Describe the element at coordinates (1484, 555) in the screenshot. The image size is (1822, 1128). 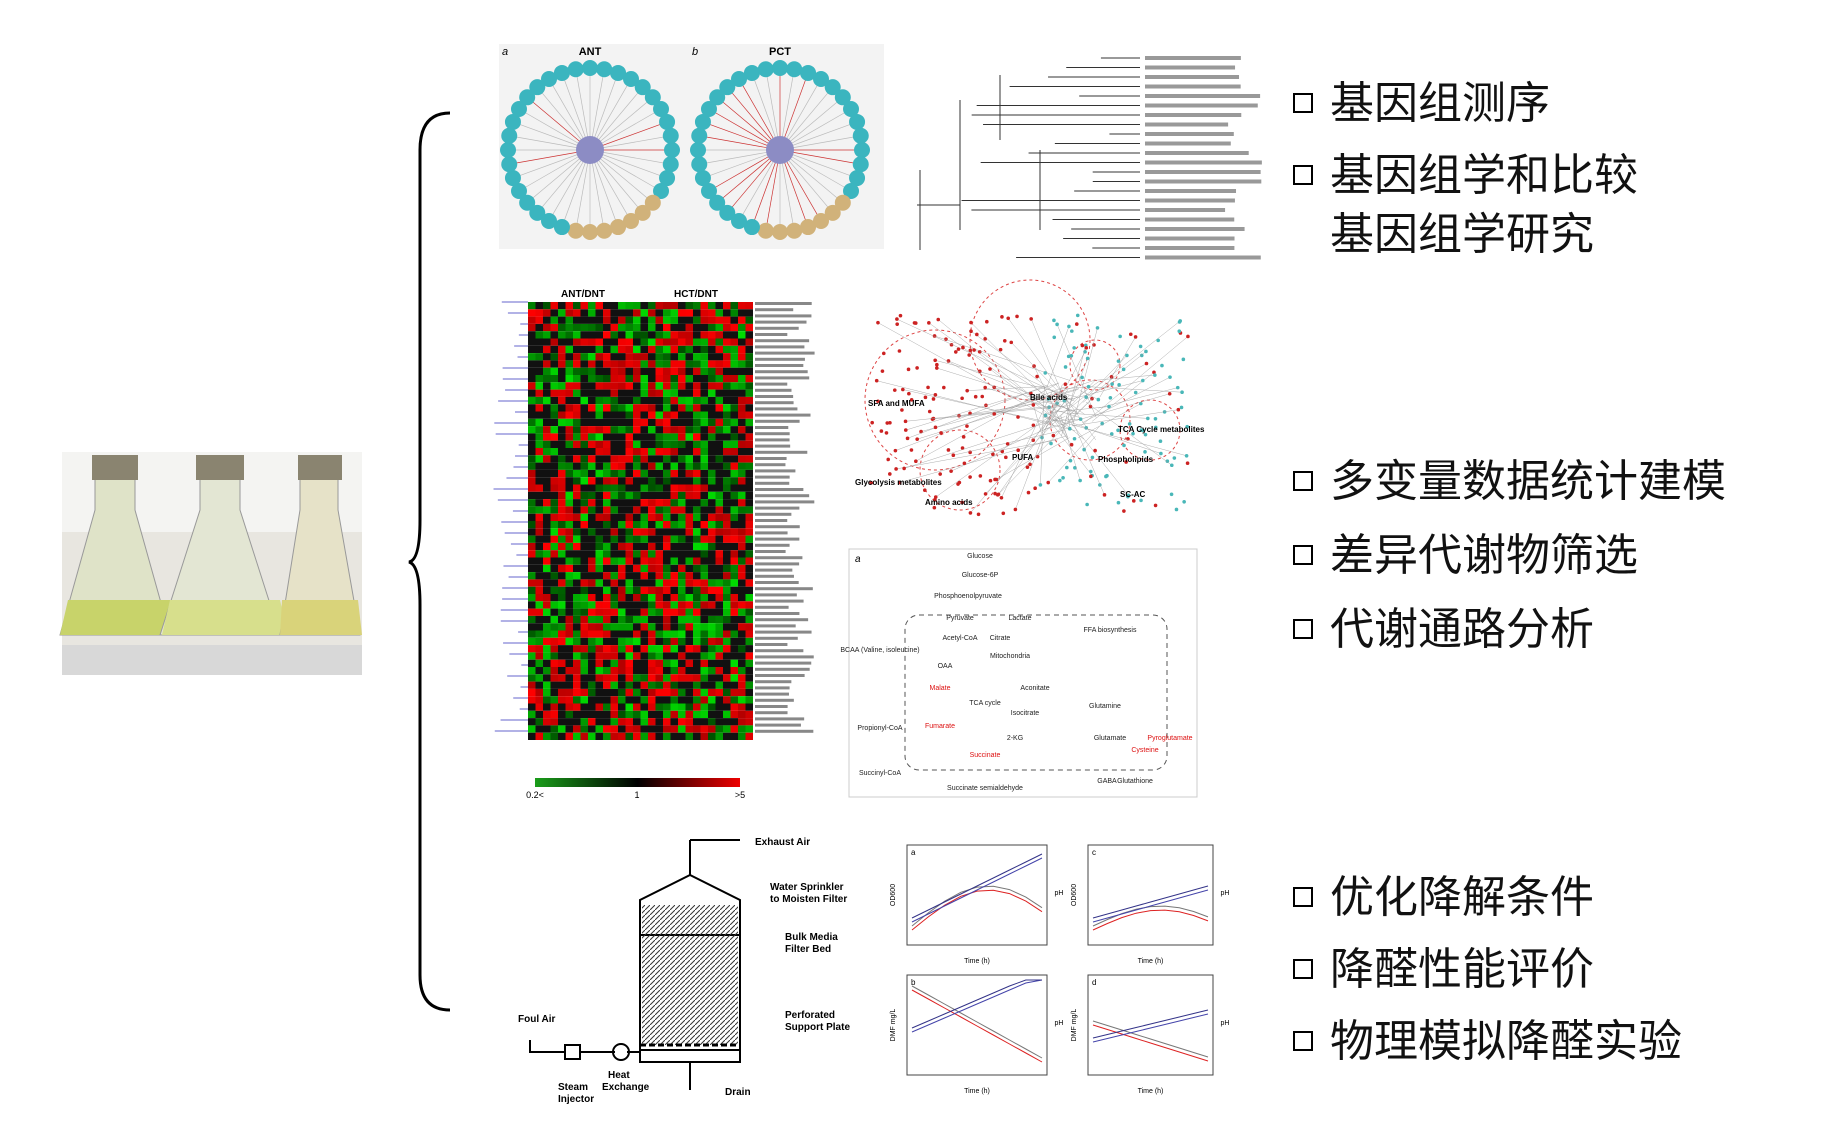
I see `bullet-text: 差异代谢物筛选` at that location.